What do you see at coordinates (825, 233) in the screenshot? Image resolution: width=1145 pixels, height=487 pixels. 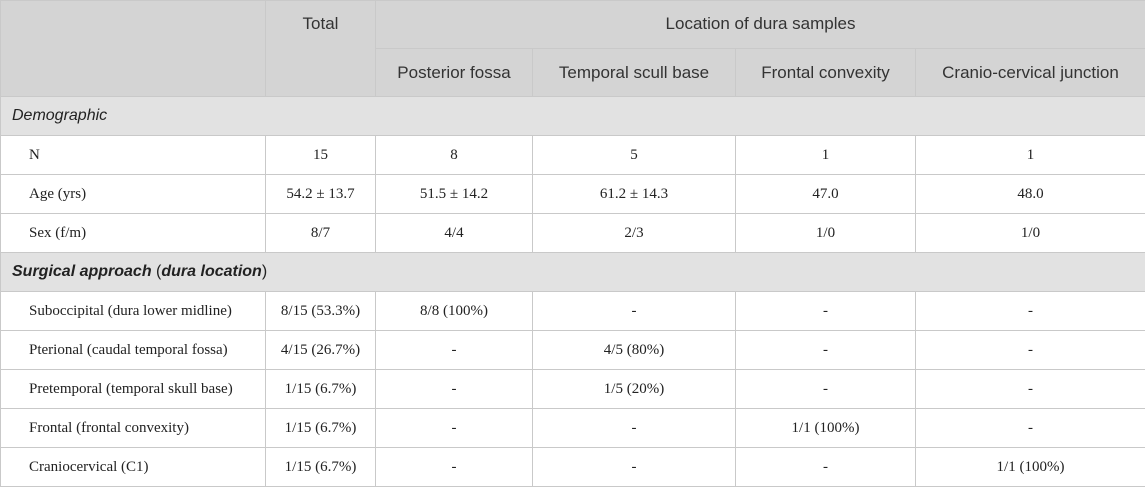 I see `cell-frontal-convexity: 1/0` at bounding box center [825, 233].